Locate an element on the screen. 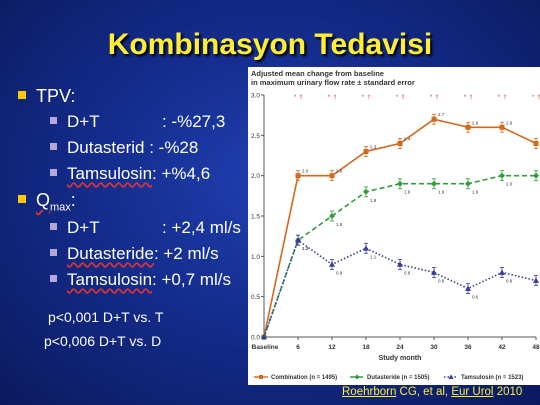 This screenshot has height=405, width=540. data-label: 2.6 is located at coordinates (509, 122).